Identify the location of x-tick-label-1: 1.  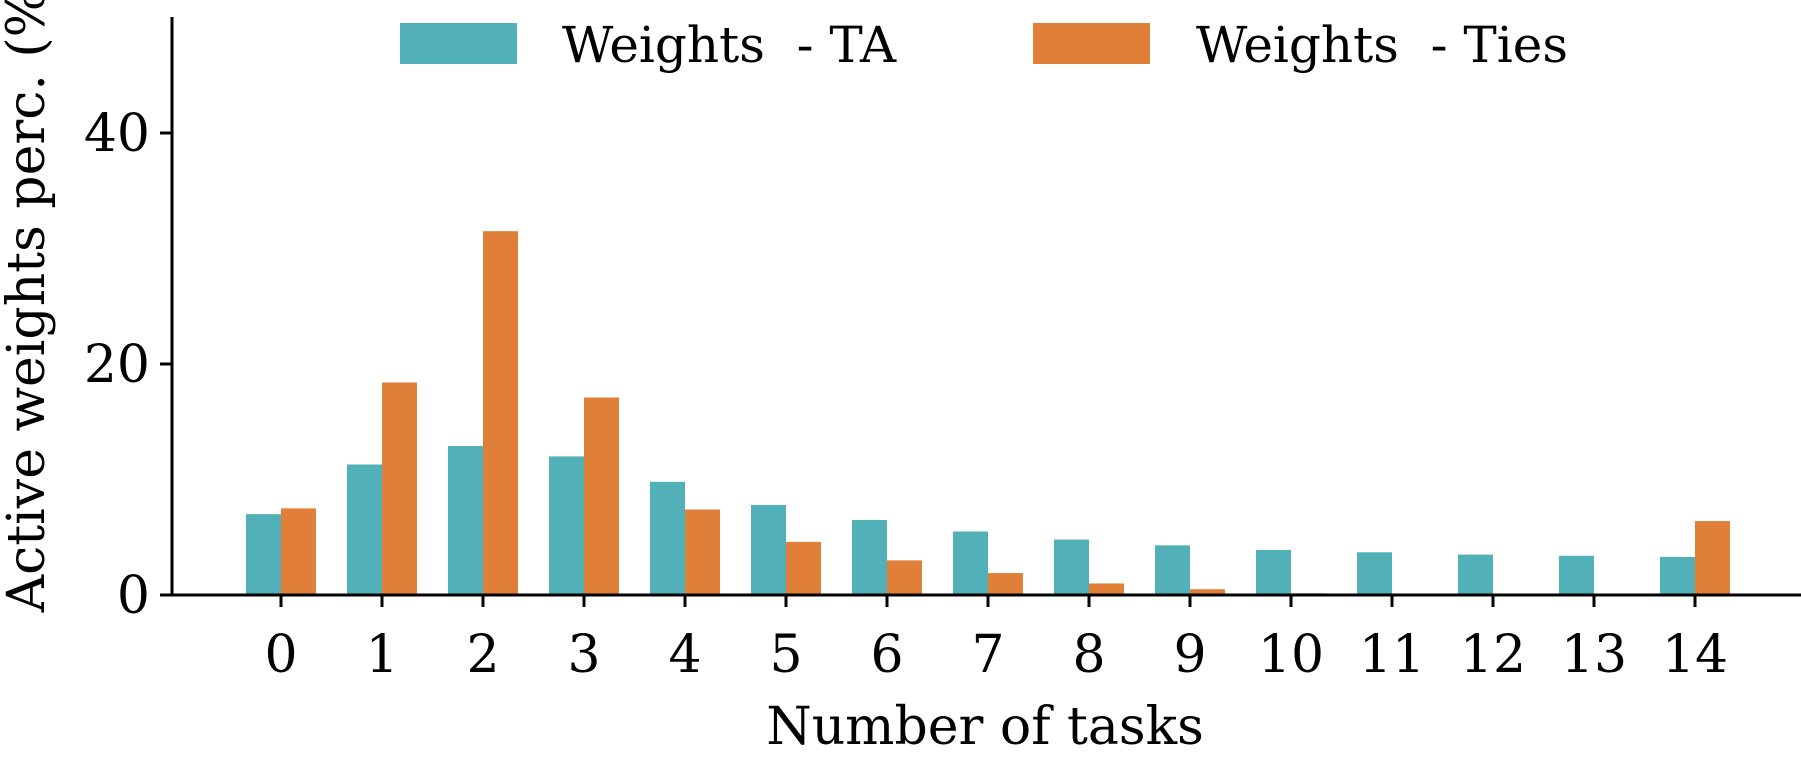
(381, 655).